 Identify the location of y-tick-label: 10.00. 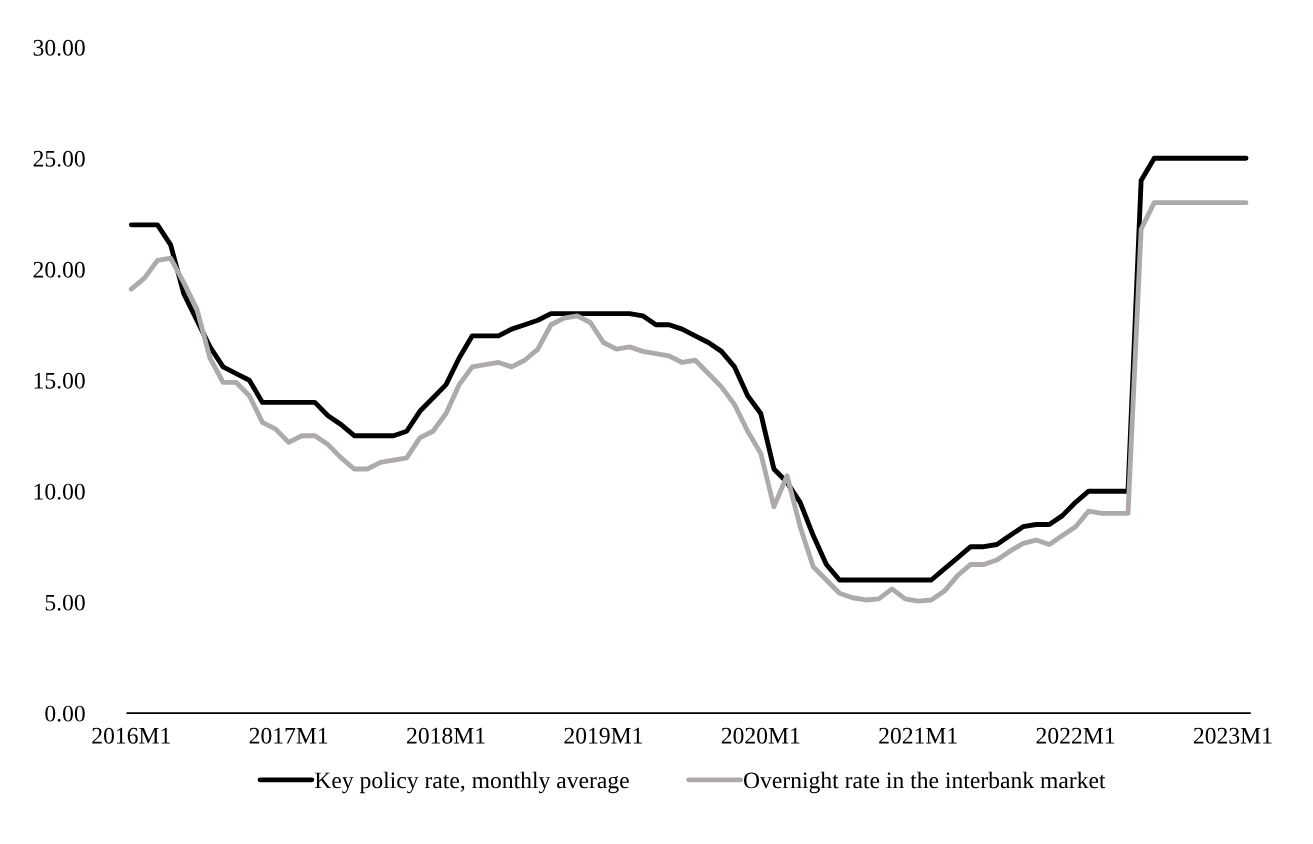
(59, 491).